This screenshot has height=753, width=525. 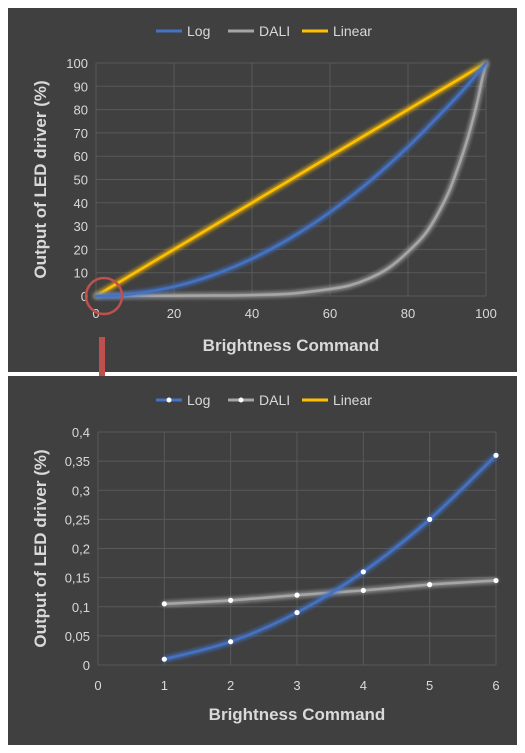 I want to click on x-tick-label: 2, so click(x=230, y=685).